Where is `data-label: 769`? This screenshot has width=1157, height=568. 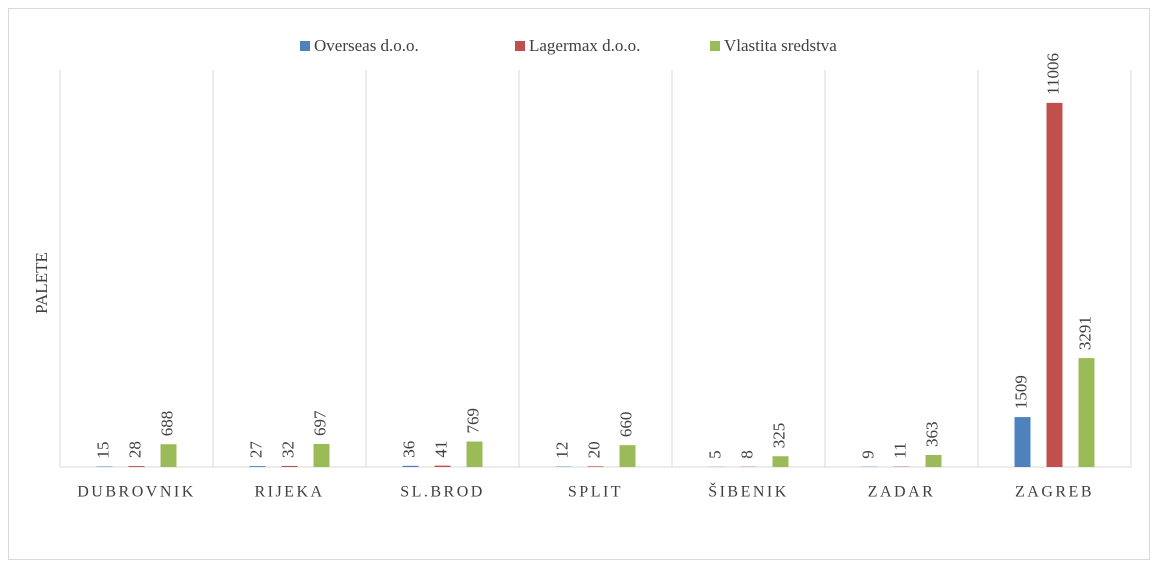 data-label: 769 is located at coordinates (472, 421).